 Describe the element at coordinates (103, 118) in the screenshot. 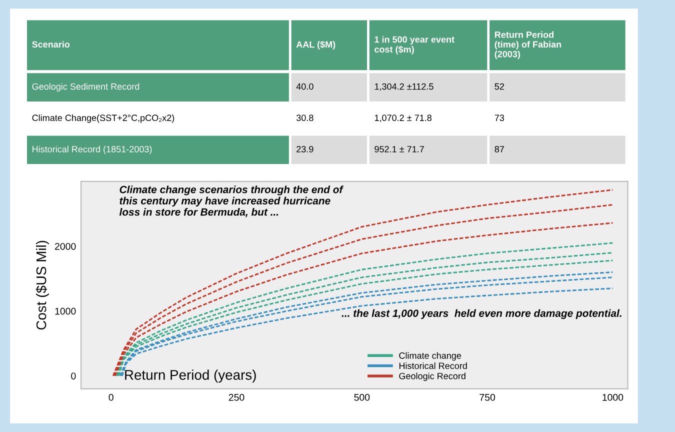

I see `text: Climate Change(SST+2°C,pCO₂x2)` at that location.